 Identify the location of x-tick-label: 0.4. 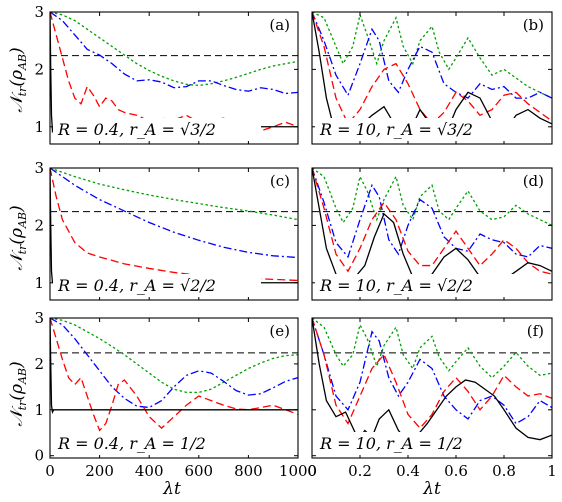
(408, 471).